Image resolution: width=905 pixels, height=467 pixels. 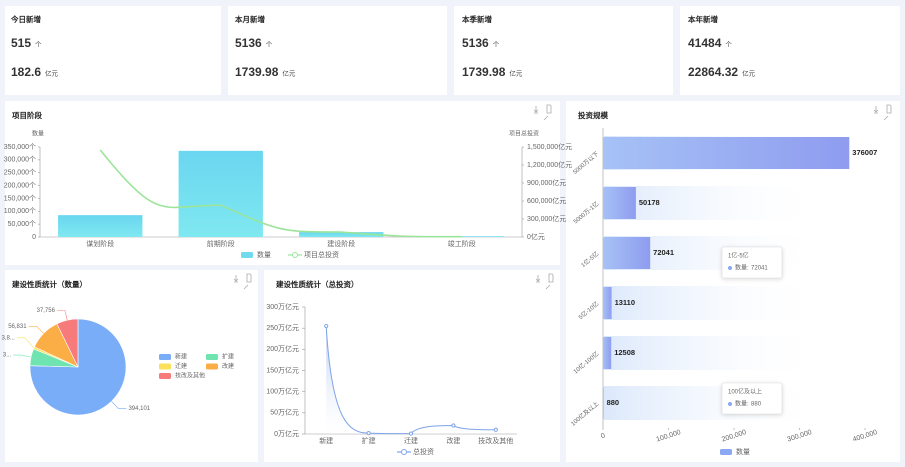 What do you see at coordinates (284, 412) in the screenshot?
I see `y-tick-label: 50万亿元` at bounding box center [284, 412].